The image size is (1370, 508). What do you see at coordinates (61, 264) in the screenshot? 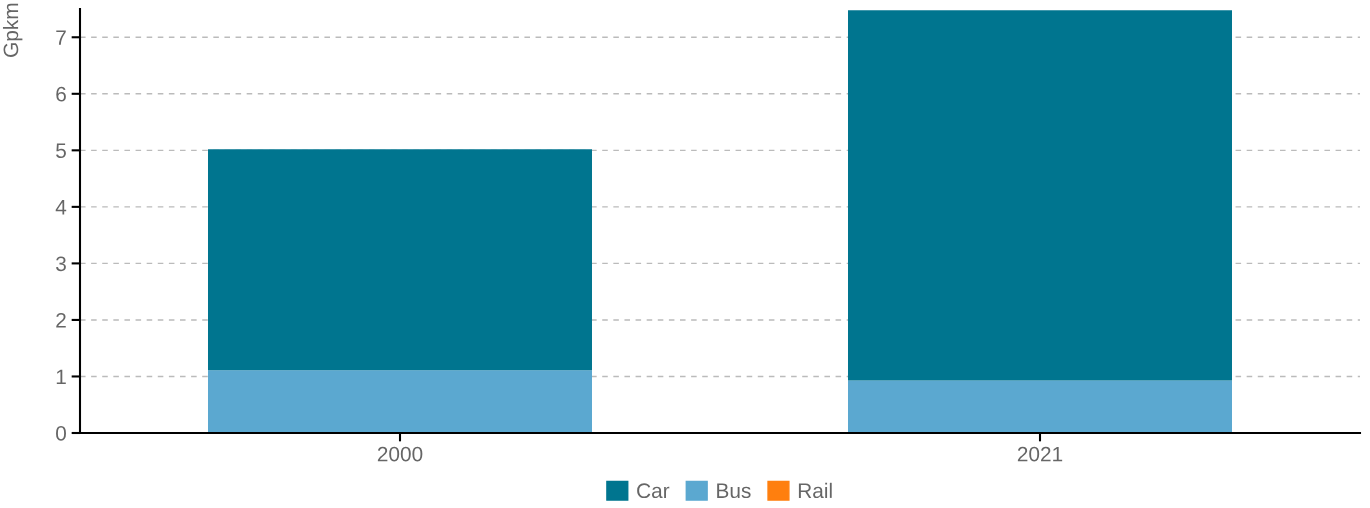
I see `y-tick-label: 3` at bounding box center [61, 264].